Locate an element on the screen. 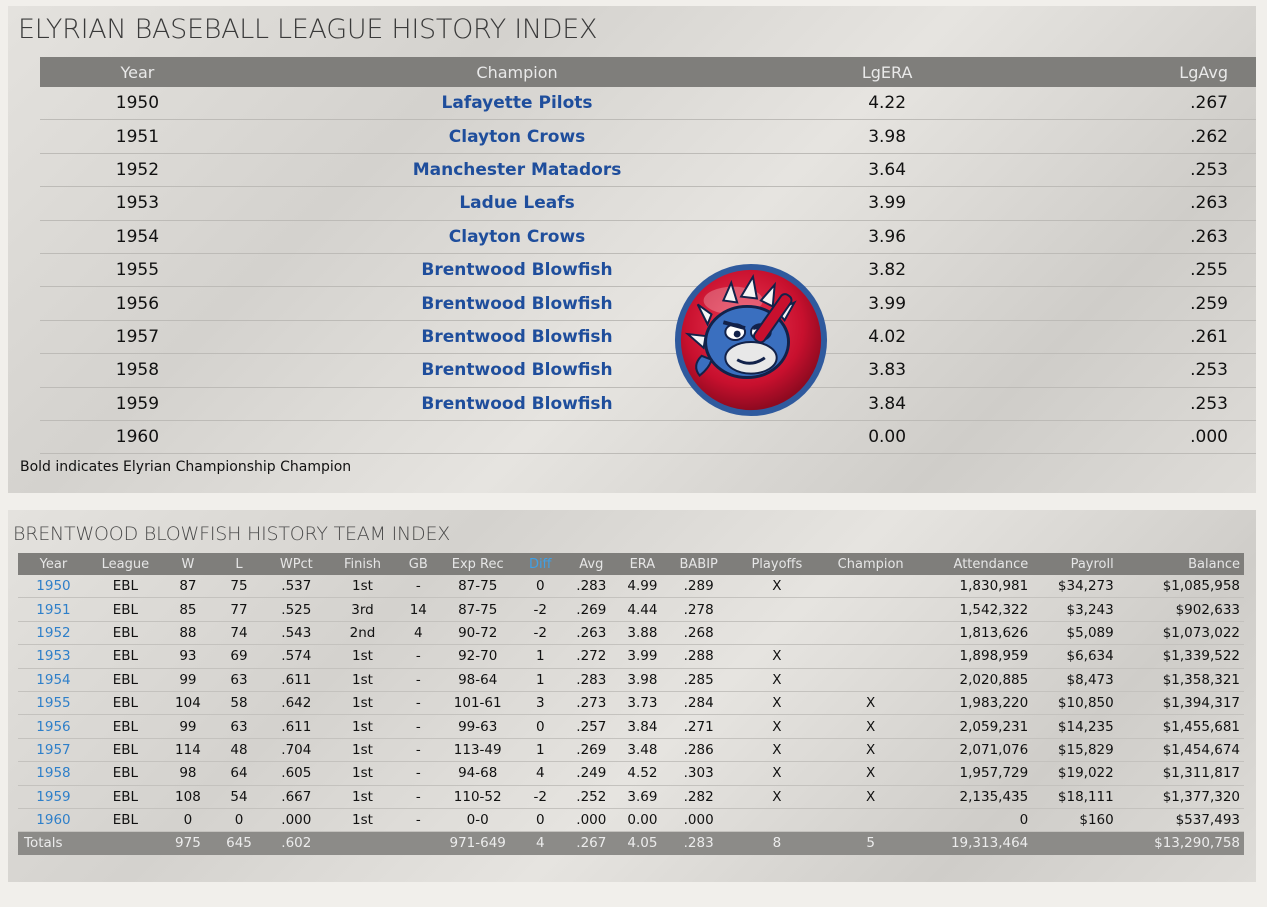  season-year-link: 1957 is located at coordinates (53, 750).